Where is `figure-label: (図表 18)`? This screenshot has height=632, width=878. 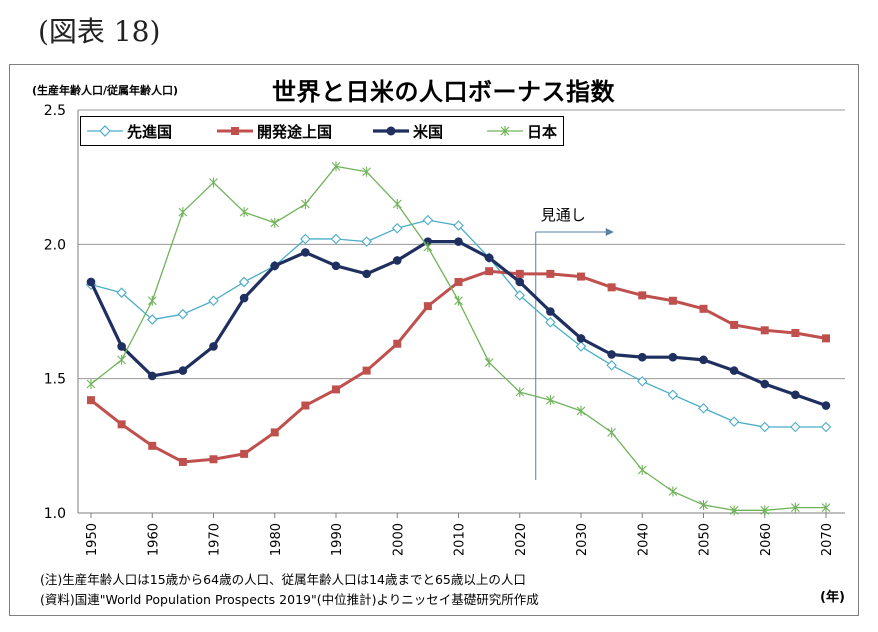 figure-label: (図表 18) is located at coordinates (99, 31).